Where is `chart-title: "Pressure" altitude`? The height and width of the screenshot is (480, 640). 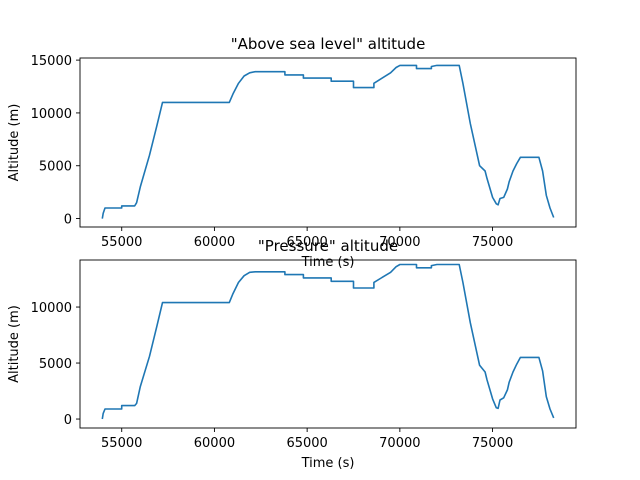
chart-title: "Pressure" altitude is located at coordinates (328, 246).